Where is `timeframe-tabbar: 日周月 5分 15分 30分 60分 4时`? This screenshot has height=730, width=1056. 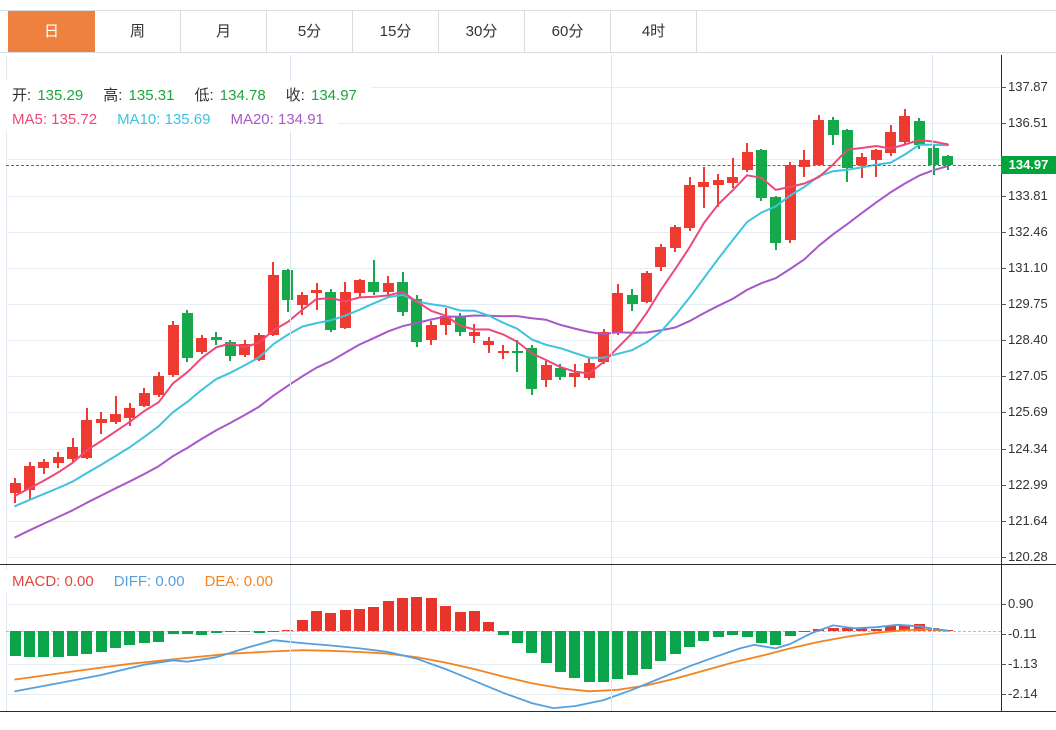
timeframe-tabbar: 日周月 5分 15分 30分 60分 4时 is located at coordinates (528, 31).